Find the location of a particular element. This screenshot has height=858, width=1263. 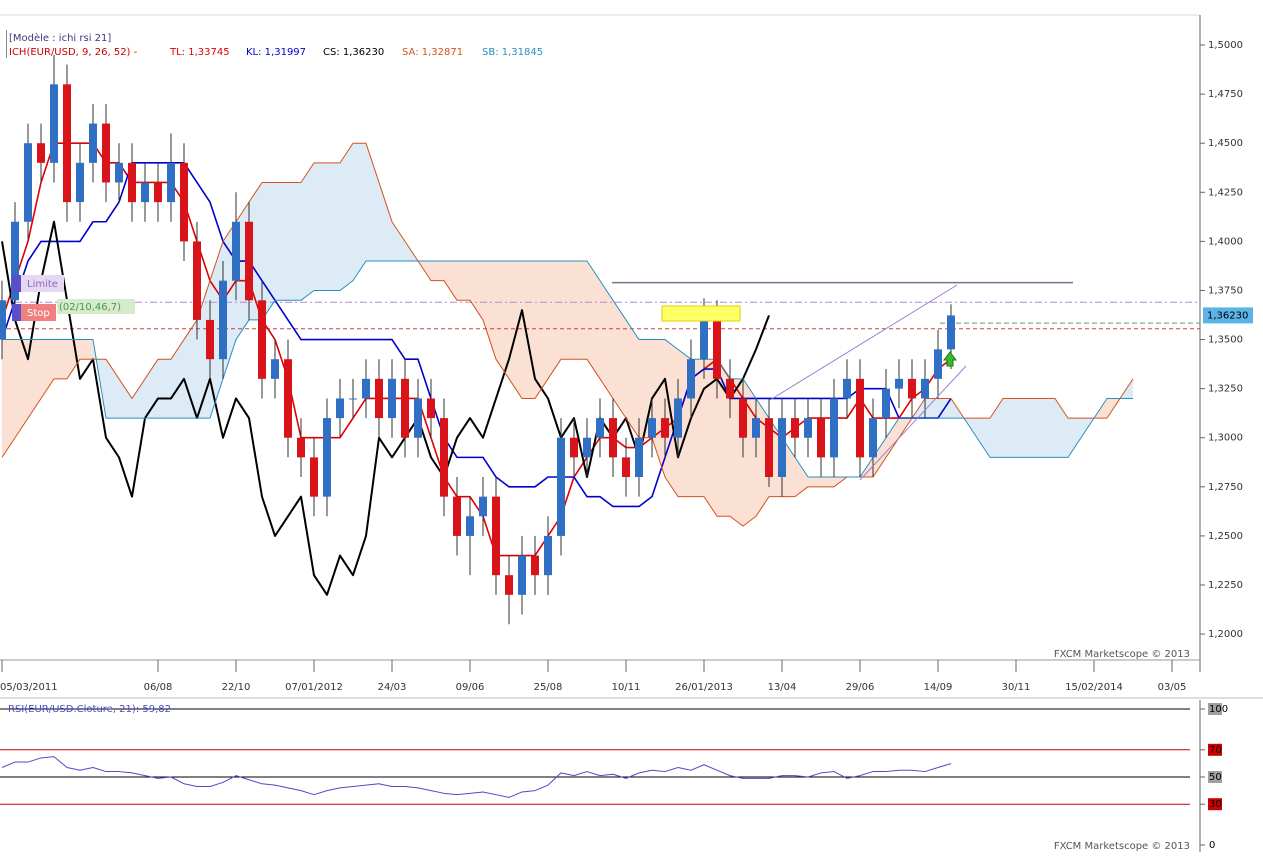

x-tick-label: 30/11 is located at coordinates (1016, 687).